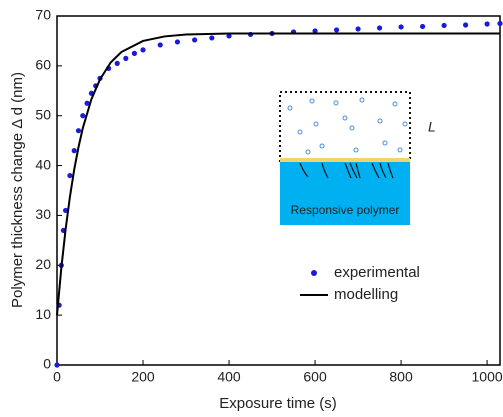 The image size is (503, 417). I want to click on y-tick-label: 60, so click(43, 65).